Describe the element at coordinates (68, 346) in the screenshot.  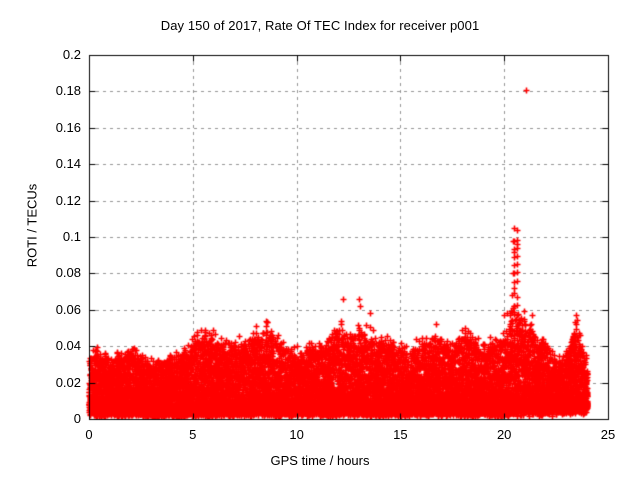
I see `y-tick-label: 0.04` at that location.